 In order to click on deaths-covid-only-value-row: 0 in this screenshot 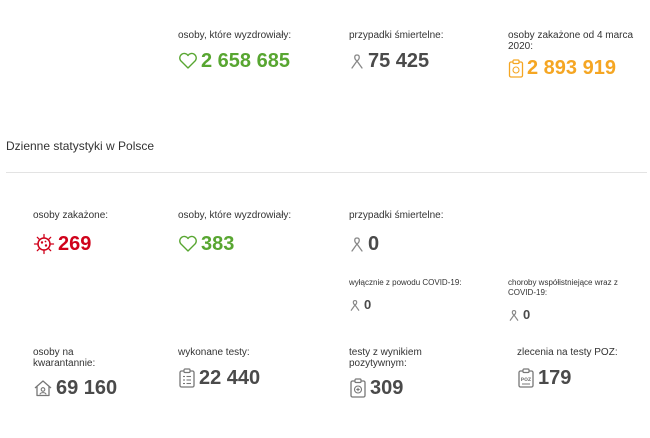, I will do `click(419, 305)`.